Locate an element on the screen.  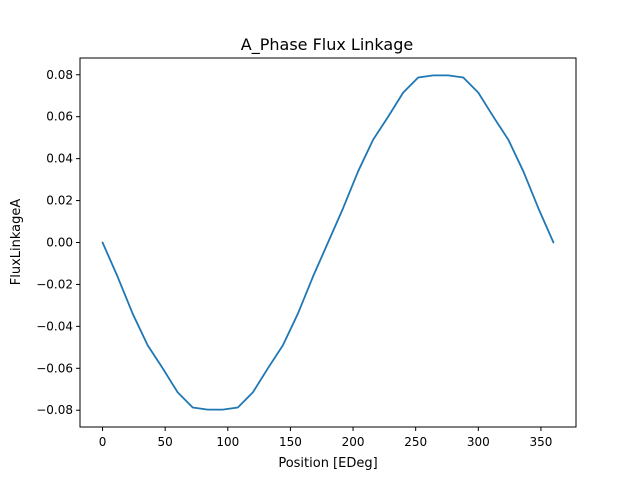
y-tick-label: −0.02 is located at coordinates (54, 284).